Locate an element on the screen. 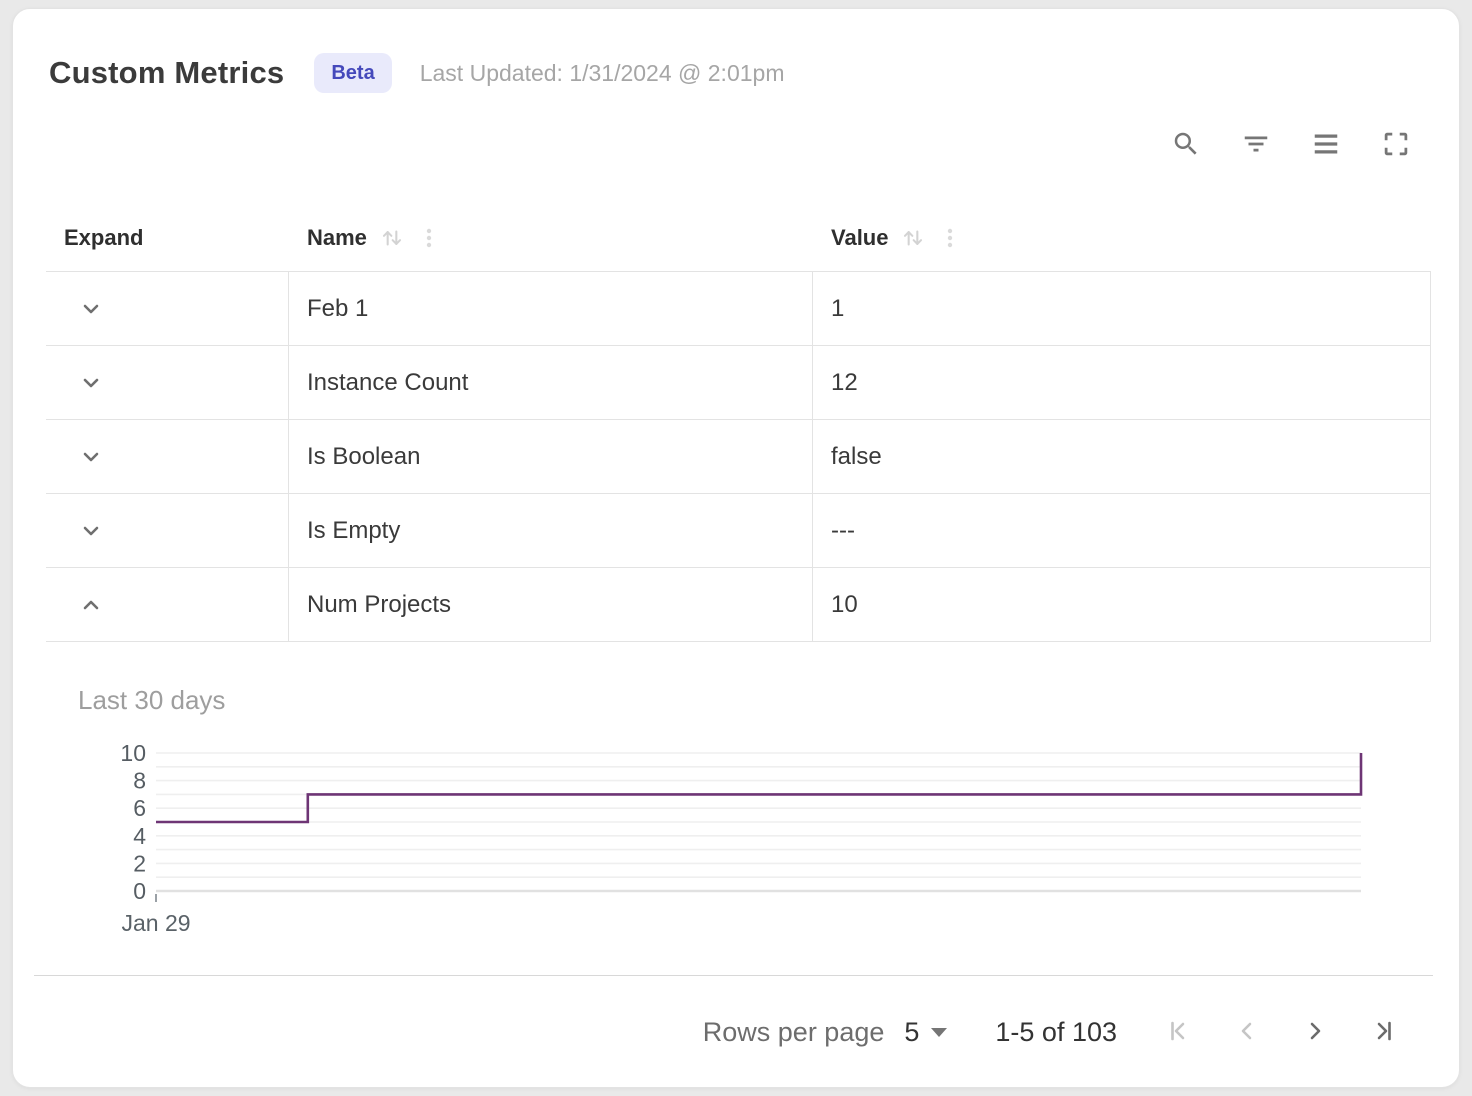  name-cell: Is Boolean is located at coordinates (551, 456).